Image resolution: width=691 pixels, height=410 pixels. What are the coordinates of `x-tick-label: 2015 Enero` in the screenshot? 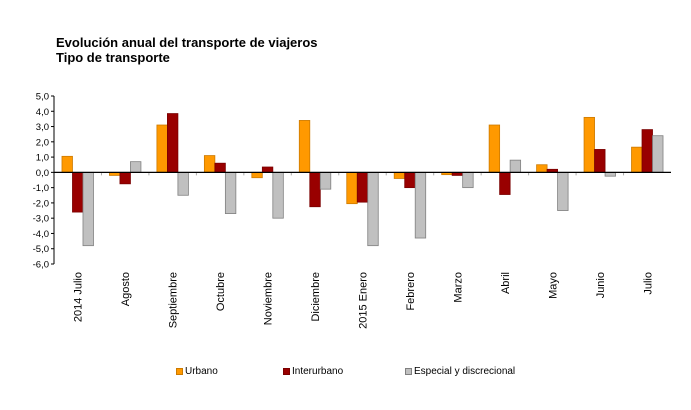 It's located at (364, 300).